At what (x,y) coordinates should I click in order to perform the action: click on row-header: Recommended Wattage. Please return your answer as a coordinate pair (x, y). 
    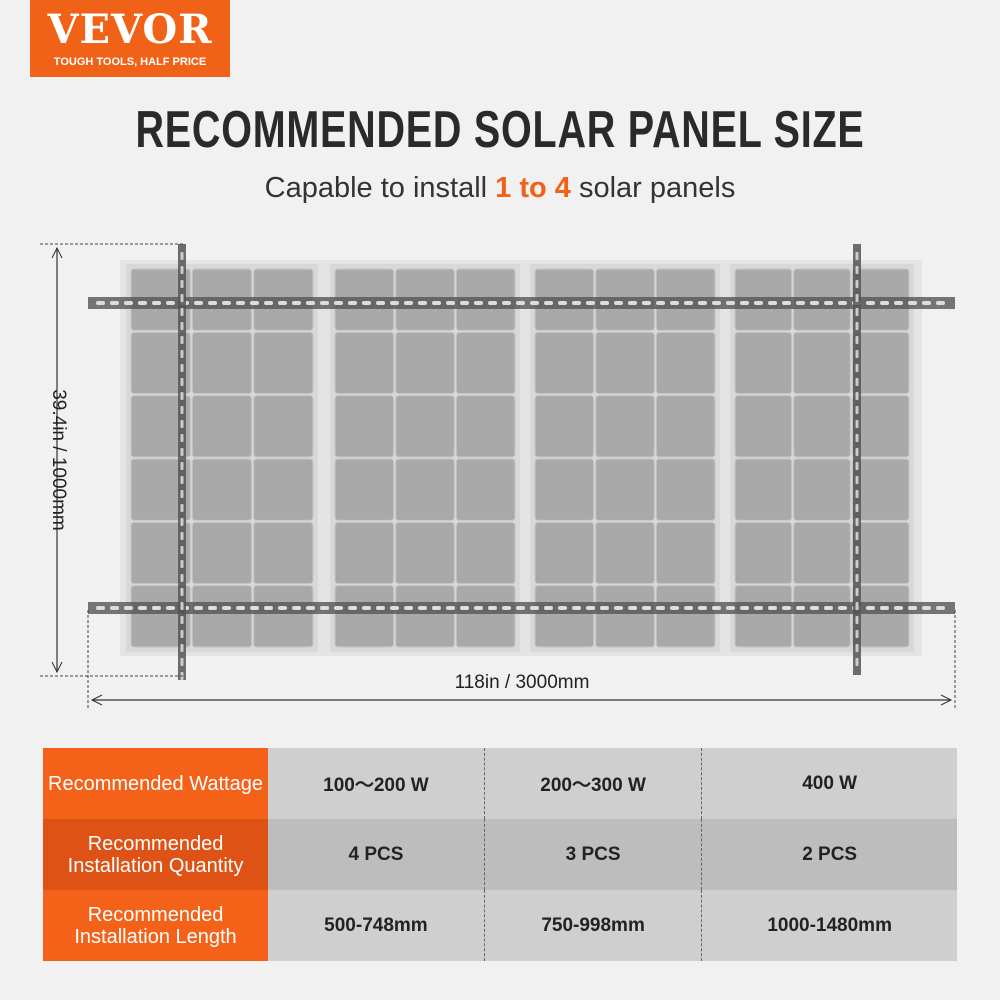
    Looking at the image, I should click on (155, 783).